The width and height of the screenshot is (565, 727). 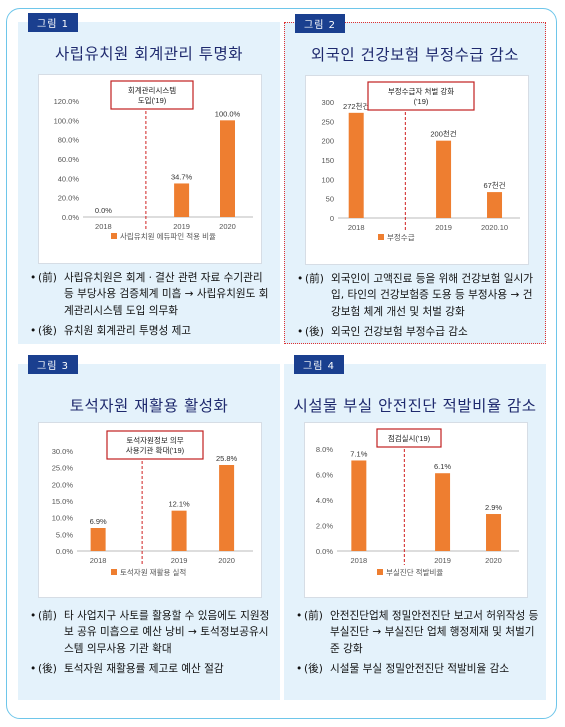 What do you see at coordinates (327, 160) in the screenshot?
I see `y-tick-label: 150` at bounding box center [327, 160].